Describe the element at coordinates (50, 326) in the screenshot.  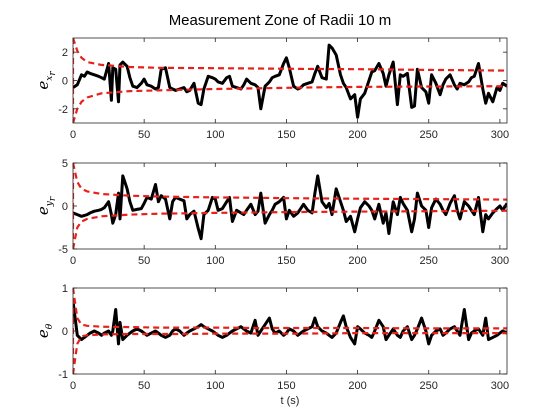
I see `y-label-sub: θ` at that location.